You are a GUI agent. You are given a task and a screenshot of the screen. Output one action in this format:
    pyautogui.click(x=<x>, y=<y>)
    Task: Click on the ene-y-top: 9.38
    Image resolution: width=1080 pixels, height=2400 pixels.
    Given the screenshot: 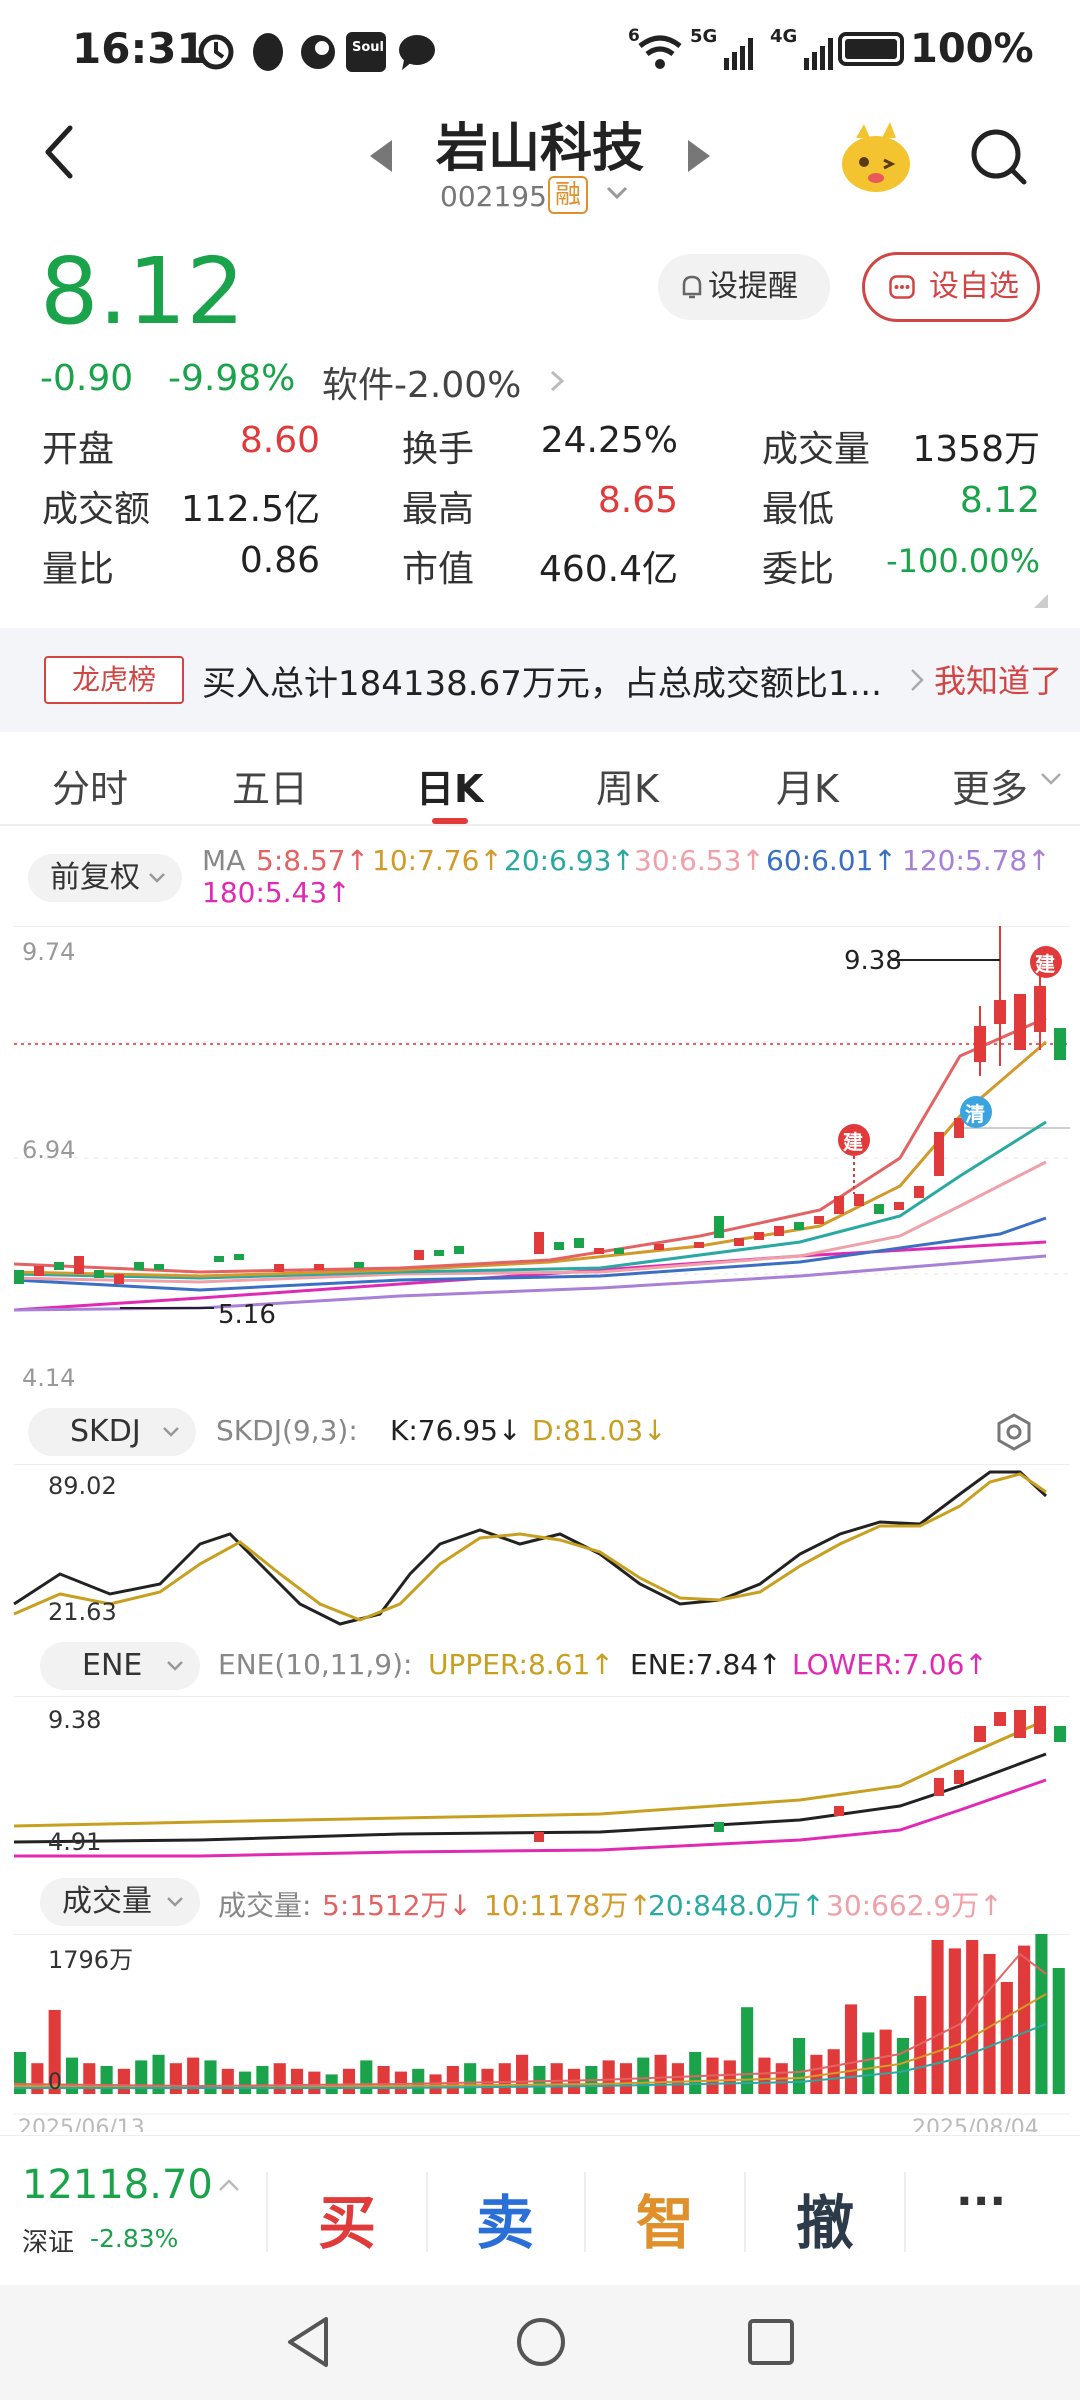 What is the action you would take?
    pyautogui.click(x=75, y=1720)
    